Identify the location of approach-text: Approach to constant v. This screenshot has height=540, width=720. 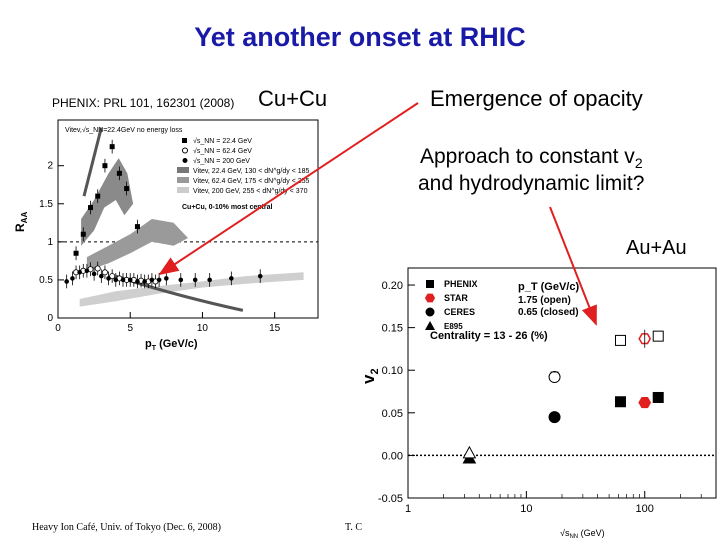
(527, 156).